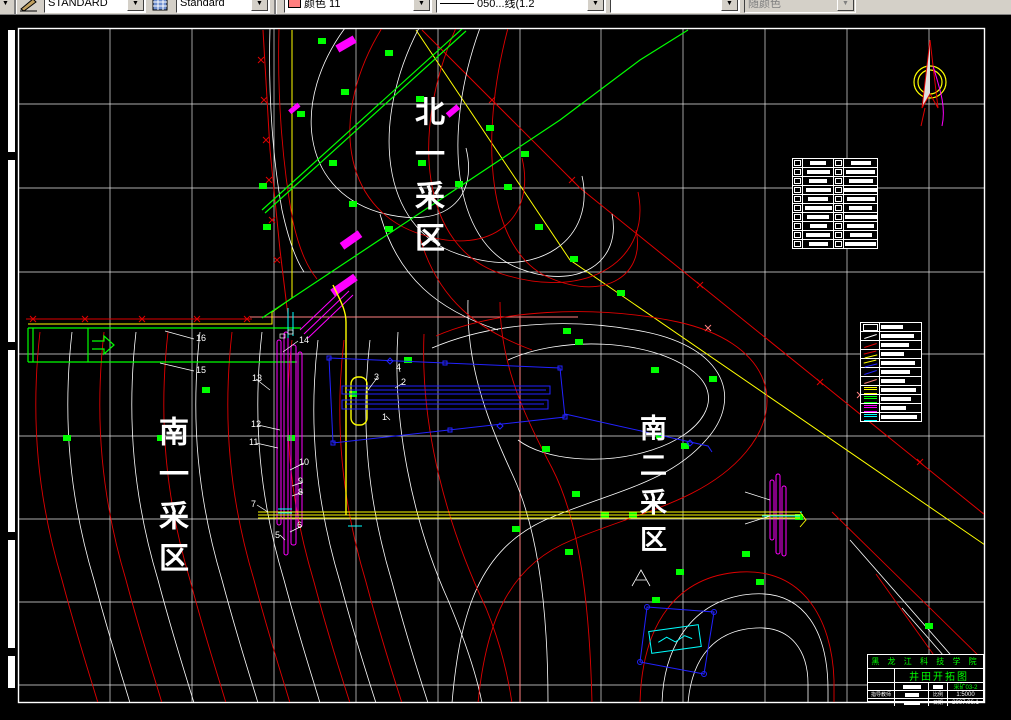 Image resolution: width=1011 pixels, height=720 pixels. What do you see at coordinates (938, 702) in the screenshot?
I see `title-block-date-label: 日期` at bounding box center [938, 702].